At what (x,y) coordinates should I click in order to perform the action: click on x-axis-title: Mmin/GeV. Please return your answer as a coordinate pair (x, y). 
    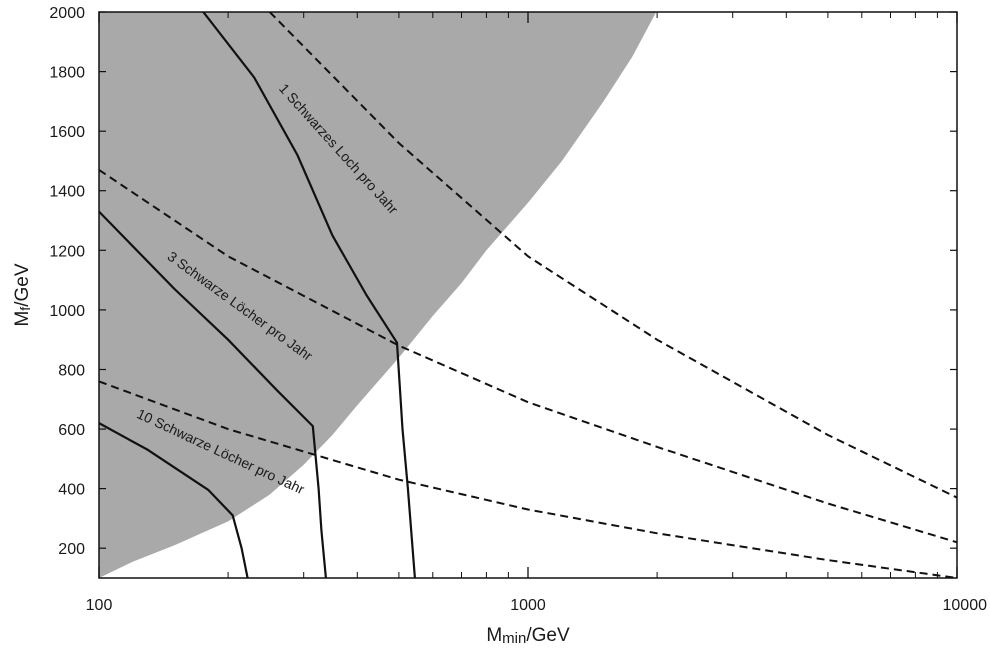
    Looking at the image, I should click on (528, 636).